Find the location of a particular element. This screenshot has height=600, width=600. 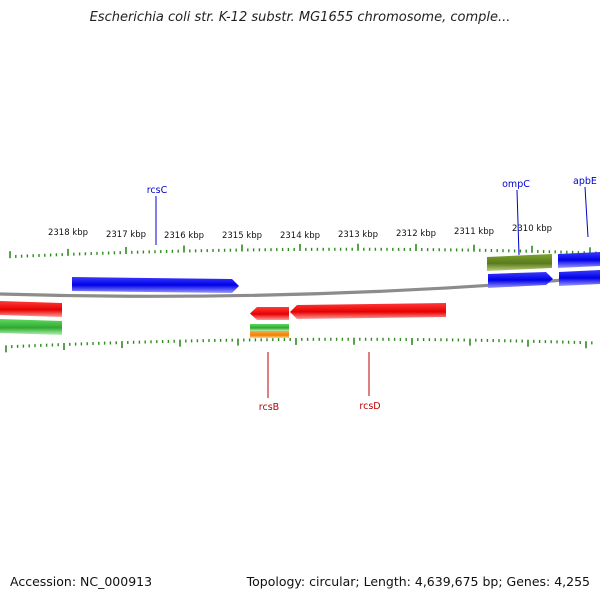

ruler-label: 2318 kbp is located at coordinates (68, 233).